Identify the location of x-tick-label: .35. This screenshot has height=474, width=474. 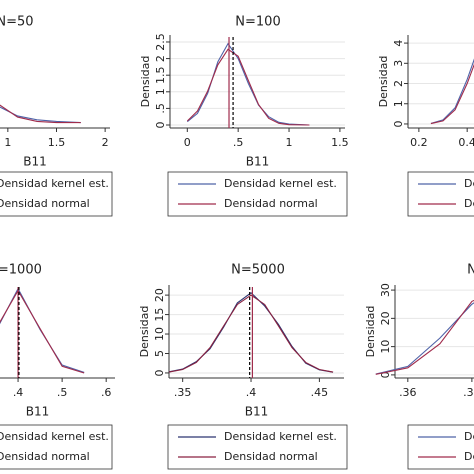
(183, 392).